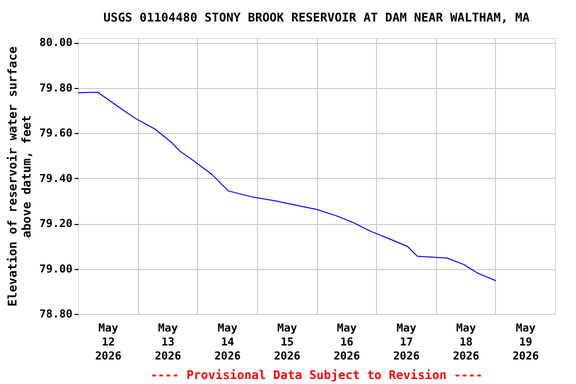  What do you see at coordinates (526, 342) in the screenshot?
I see `x-tick-label: May 19 2026` at bounding box center [526, 342].